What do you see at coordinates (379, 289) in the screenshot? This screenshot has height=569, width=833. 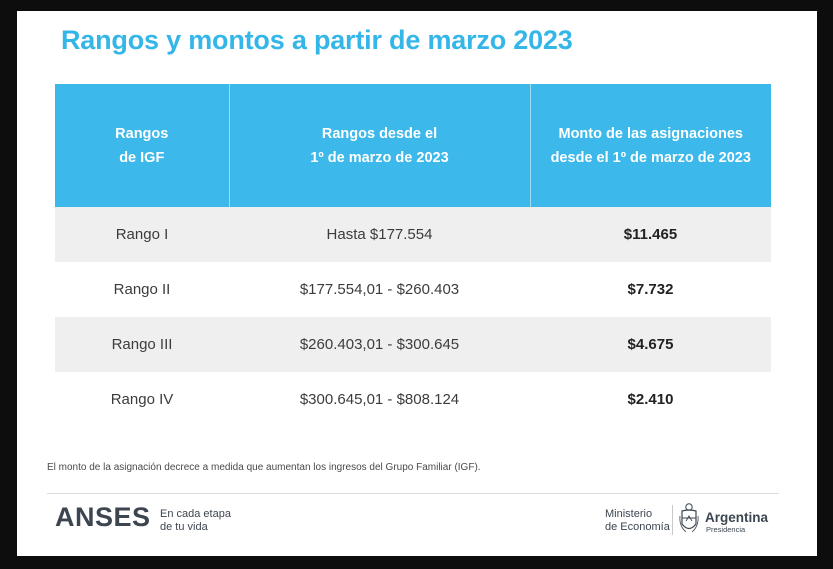 I see `income-cell: $177.554,01 - $260.403` at bounding box center [379, 289].